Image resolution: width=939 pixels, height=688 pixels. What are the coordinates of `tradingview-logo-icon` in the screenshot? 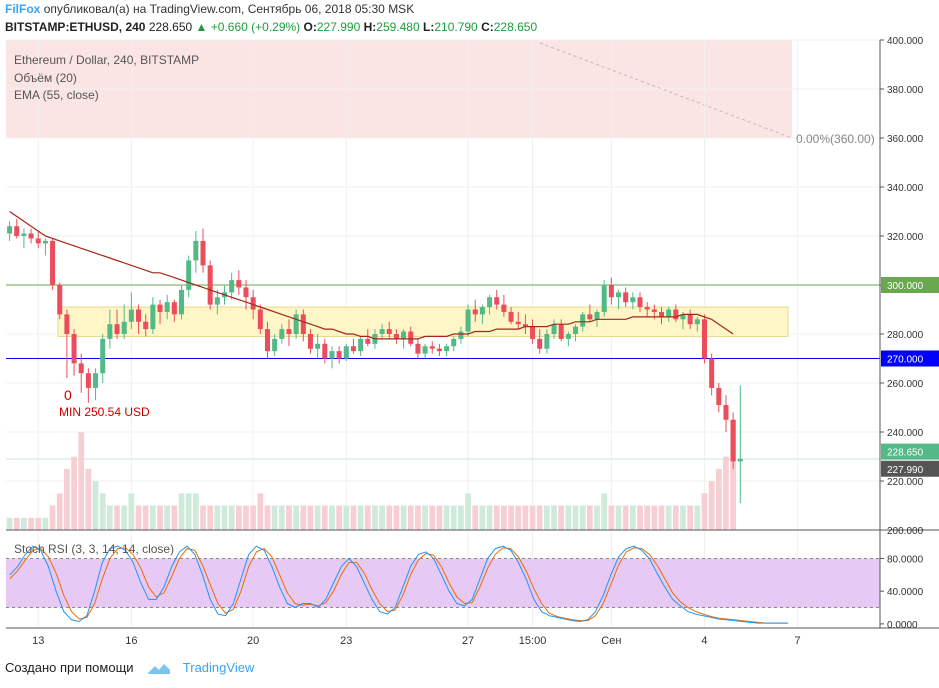 It's located at (159, 669).